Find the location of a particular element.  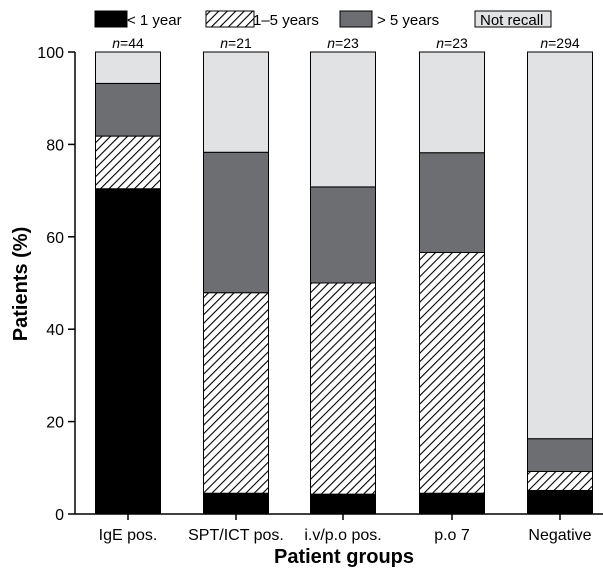

y-tick-label: 80 is located at coordinates (55, 145).